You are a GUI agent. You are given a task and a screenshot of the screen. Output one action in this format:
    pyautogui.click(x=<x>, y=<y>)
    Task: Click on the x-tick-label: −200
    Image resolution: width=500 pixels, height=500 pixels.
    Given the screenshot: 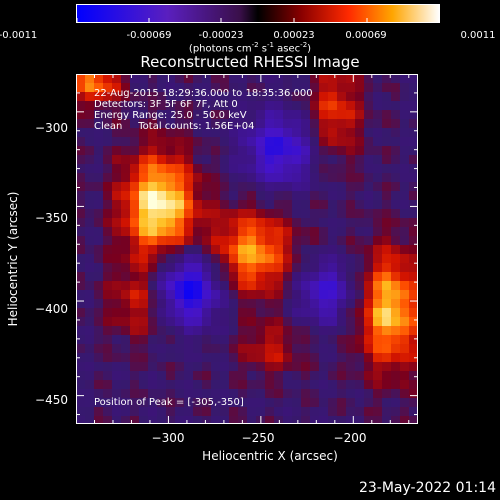 What is the action you would take?
    pyautogui.click(x=350, y=438)
    